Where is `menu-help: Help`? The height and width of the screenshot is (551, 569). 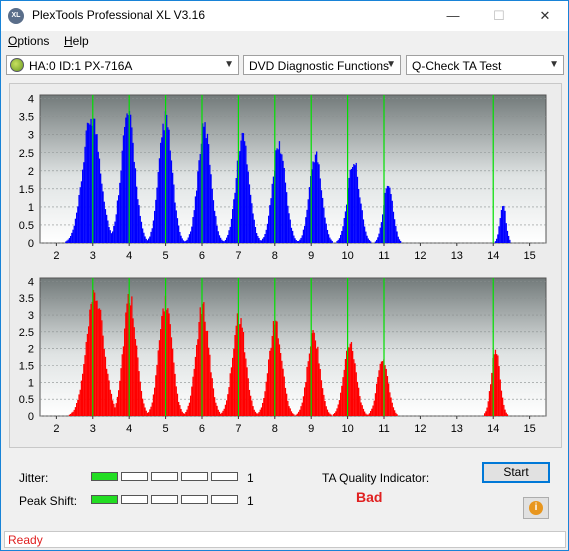 menu-help: Help is located at coordinates (76, 41).